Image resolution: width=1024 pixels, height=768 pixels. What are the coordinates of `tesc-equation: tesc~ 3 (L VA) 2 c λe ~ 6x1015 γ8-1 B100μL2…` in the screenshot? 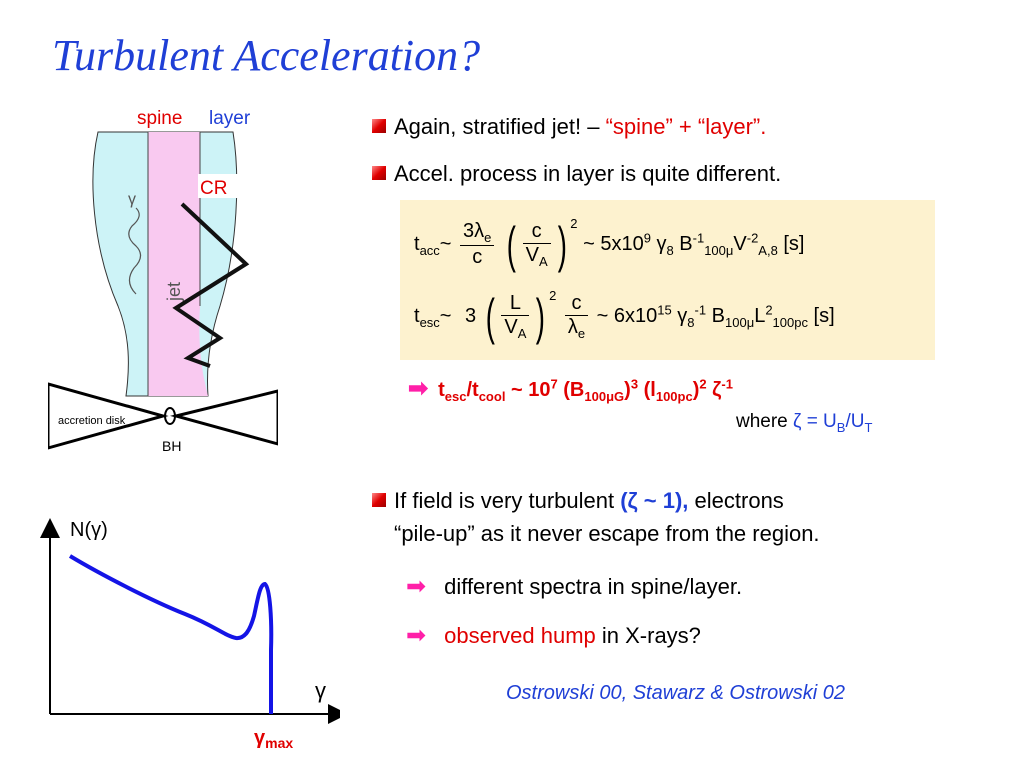 It's located at (624, 316).